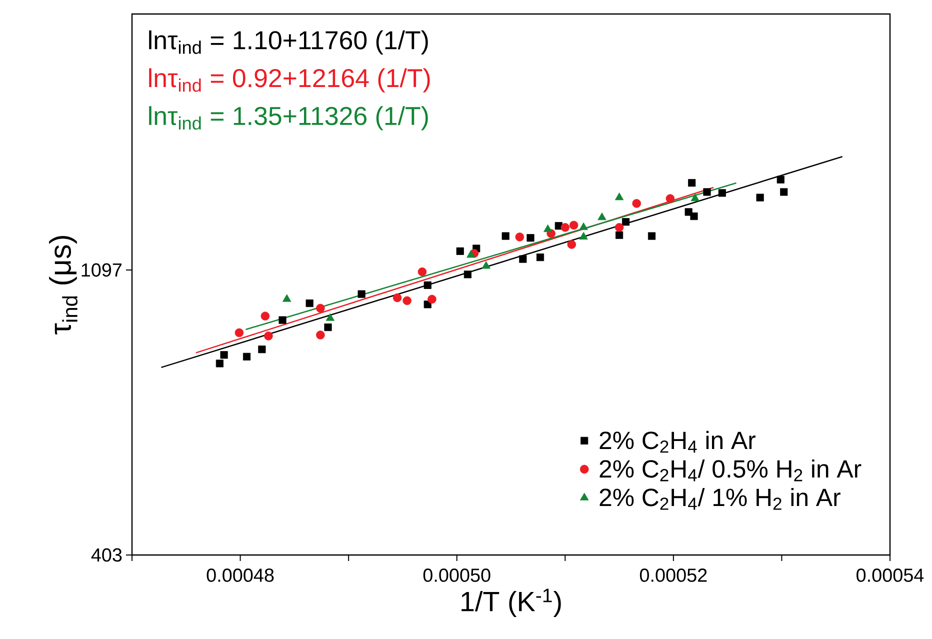 The image size is (932, 639). What do you see at coordinates (63, 285) in the screenshot?
I see `y-axis-title: τ$_{ind}$ (μs)` at bounding box center [63, 285].